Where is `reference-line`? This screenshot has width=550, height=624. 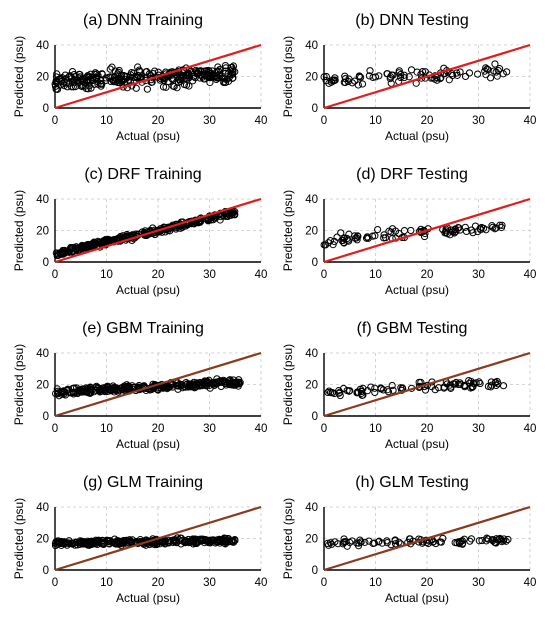 reference-line is located at coordinates (427, 230).